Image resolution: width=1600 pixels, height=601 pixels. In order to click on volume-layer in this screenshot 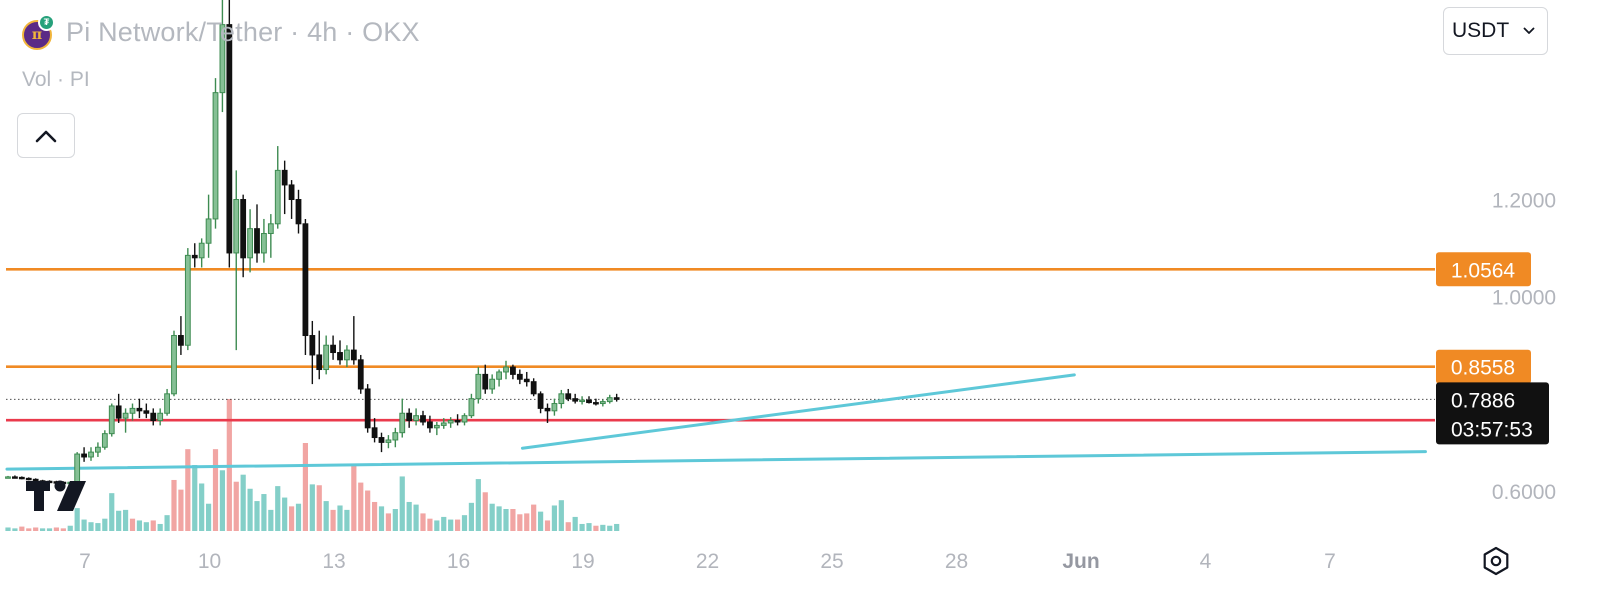, I will do `click(312, 465)`.